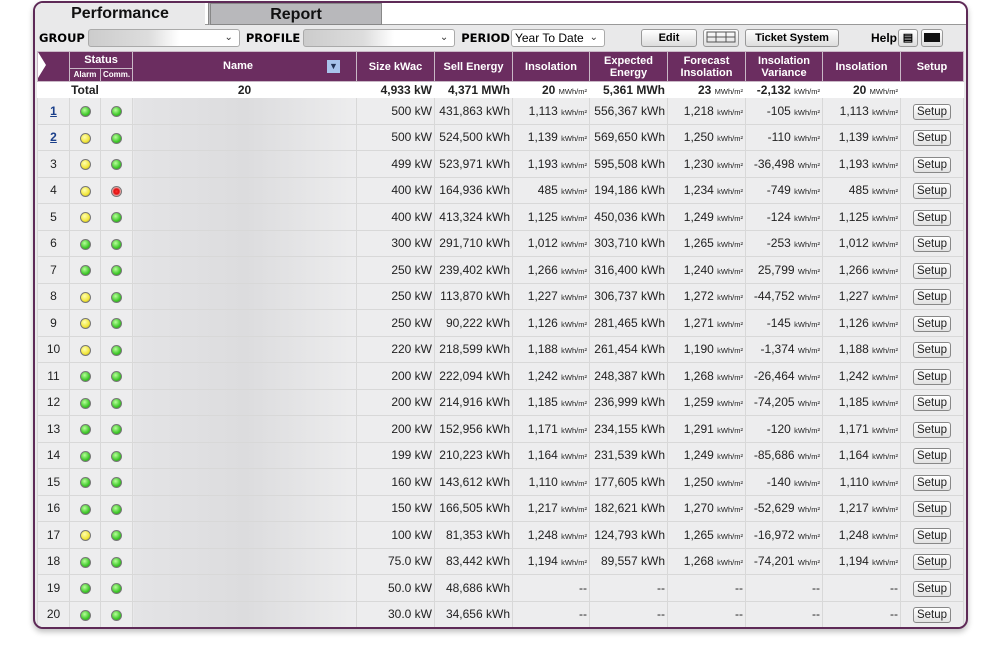  What do you see at coordinates (116, 270) in the screenshot?
I see `comm-status` at bounding box center [116, 270].